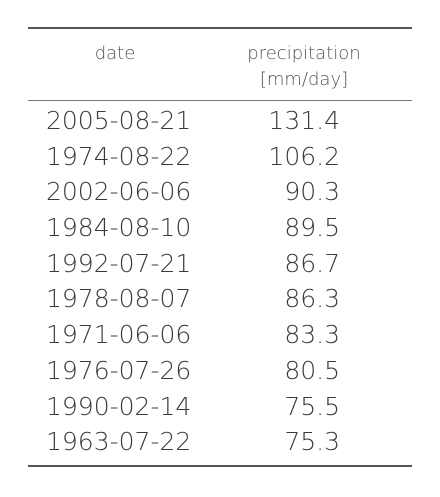 Image resolution: width=440 pixels, height=497 pixels. Describe the element at coordinates (312, 263) in the screenshot. I see `precipitation-cell: 86.7` at that location.